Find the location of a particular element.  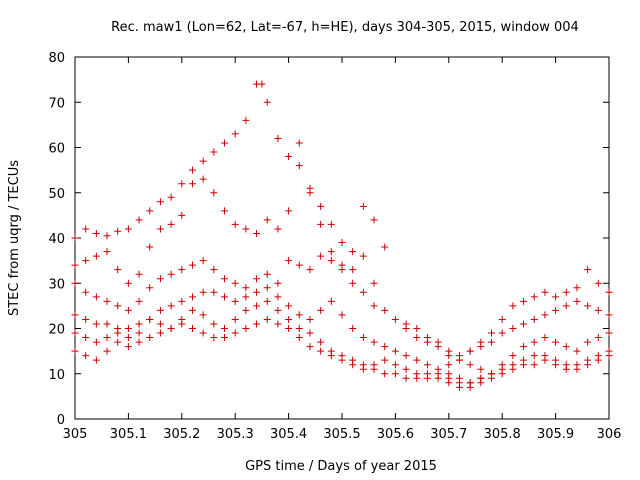

x-tick-label: 305.9 is located at coordinates (555, 434).